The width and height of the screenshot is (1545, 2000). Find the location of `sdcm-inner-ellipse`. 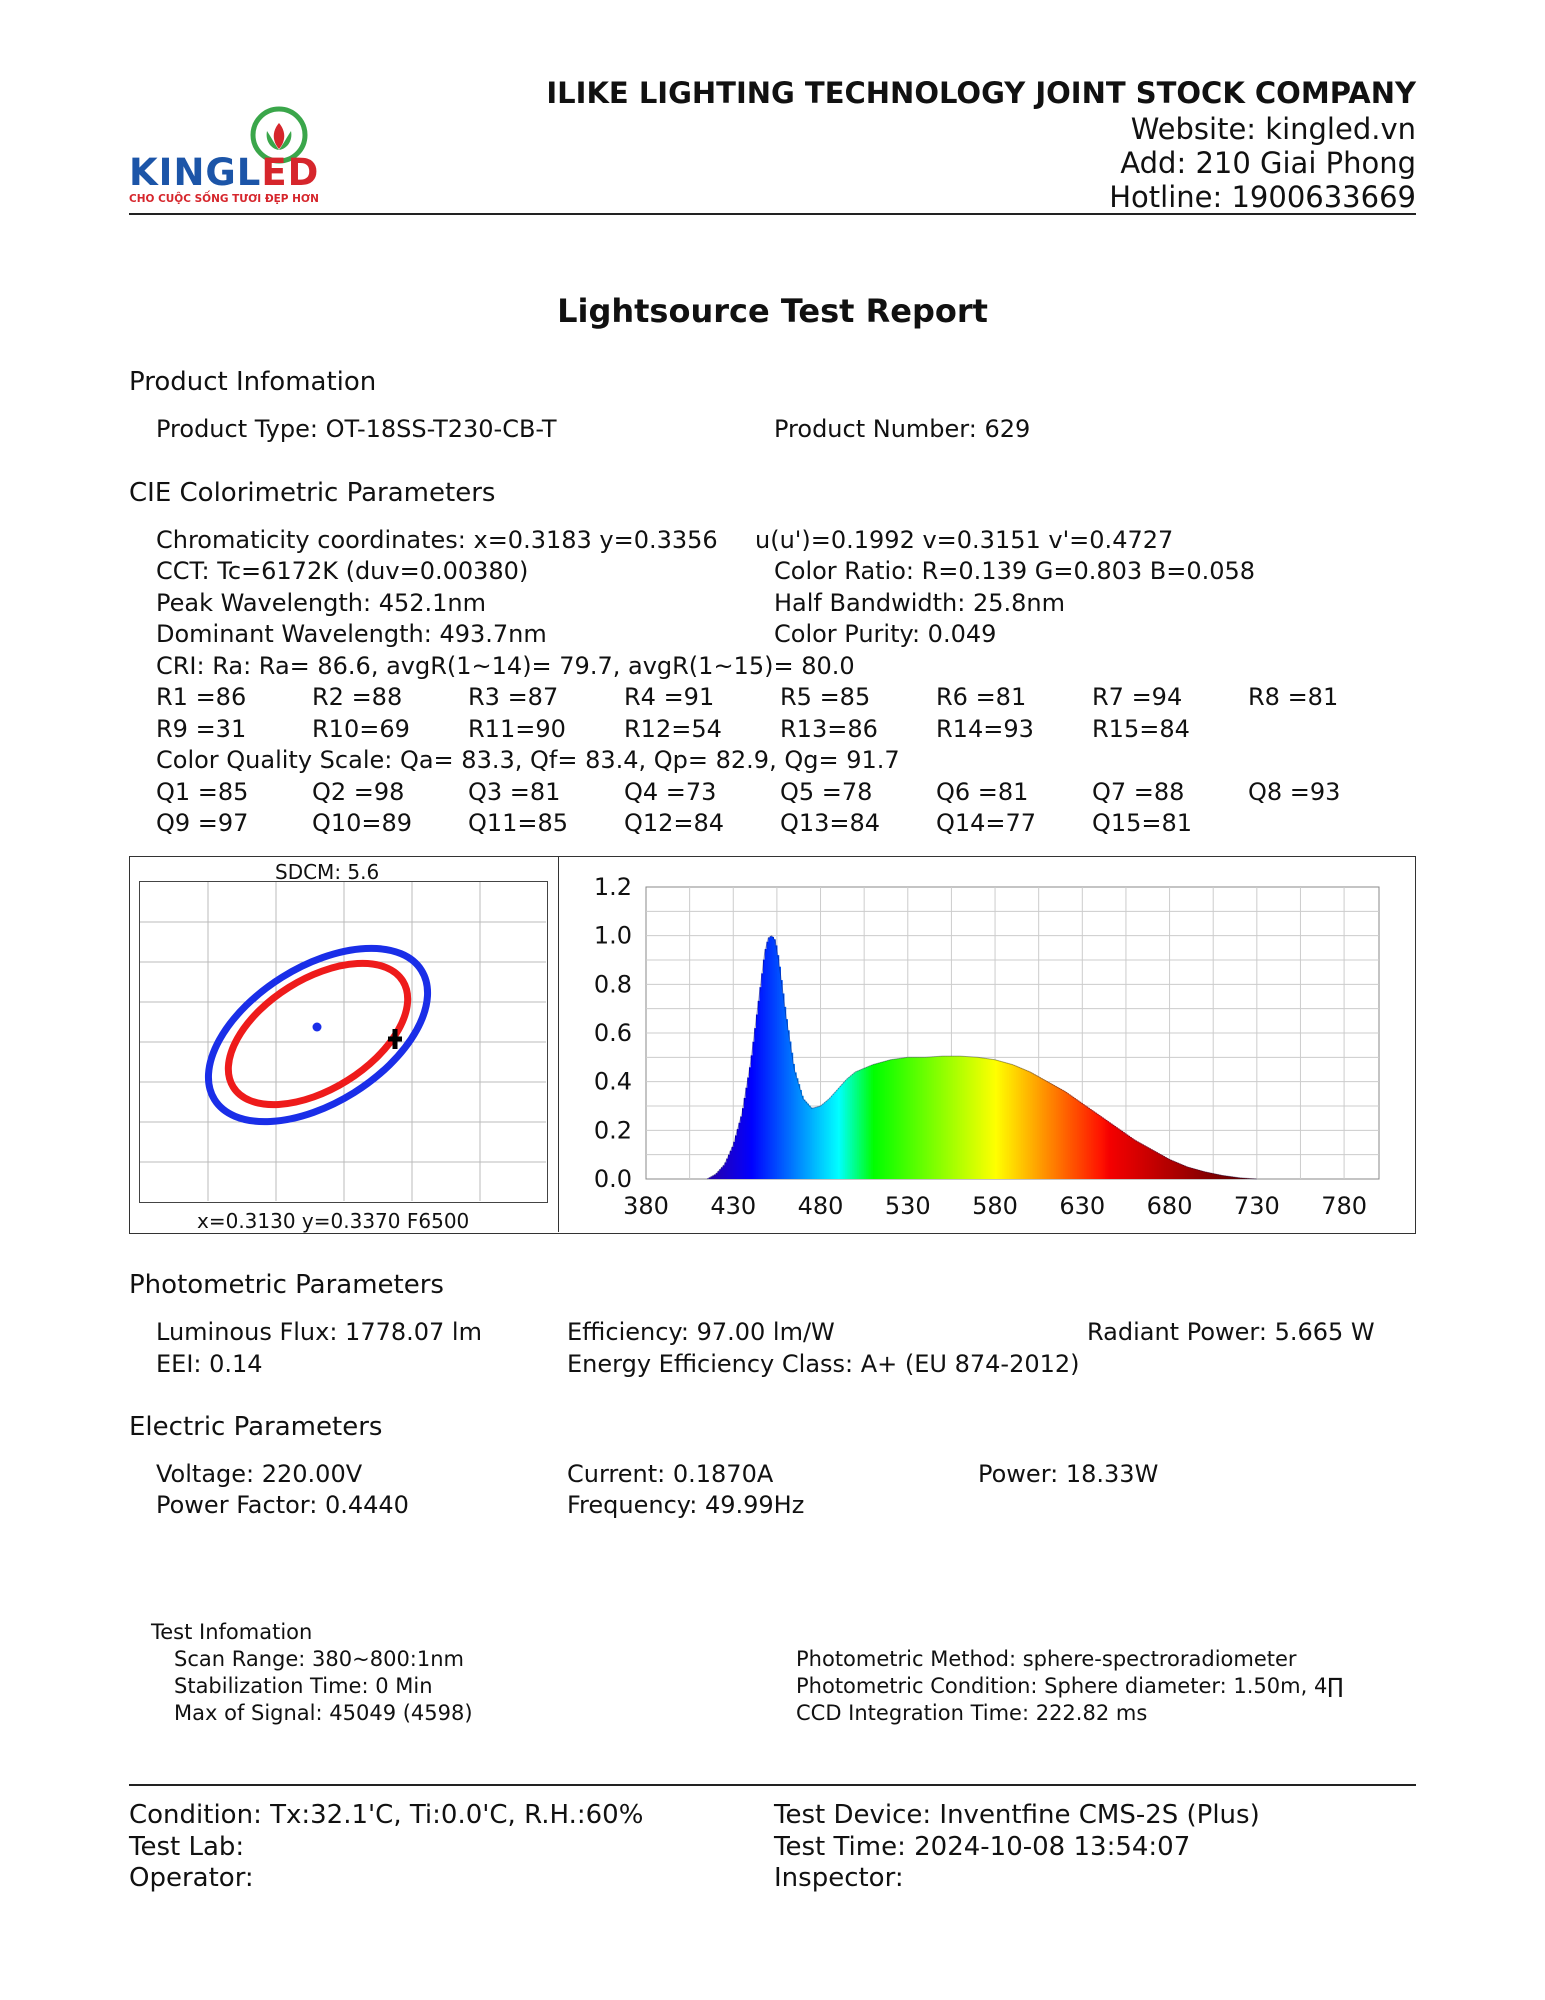

sdcm-inner-ellipse is located at coordinates (318, 1034).